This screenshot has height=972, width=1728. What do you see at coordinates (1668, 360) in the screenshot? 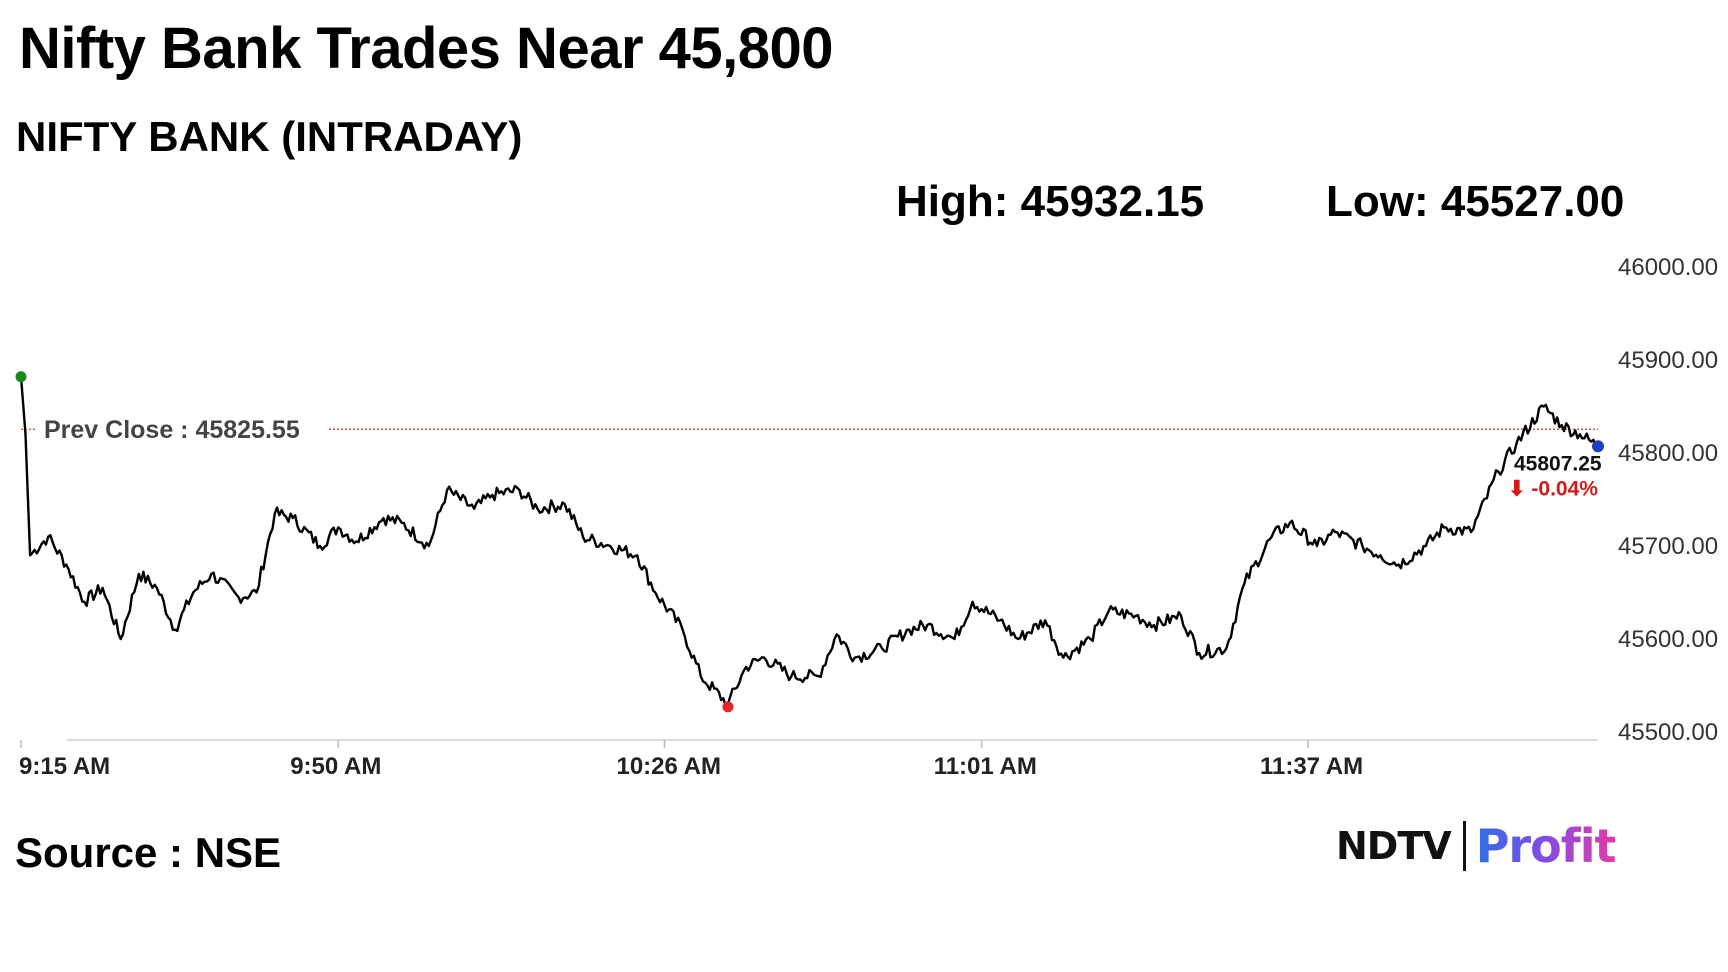
I see `y-tick-label: 45900.00` at bounding box center [1668, 360].